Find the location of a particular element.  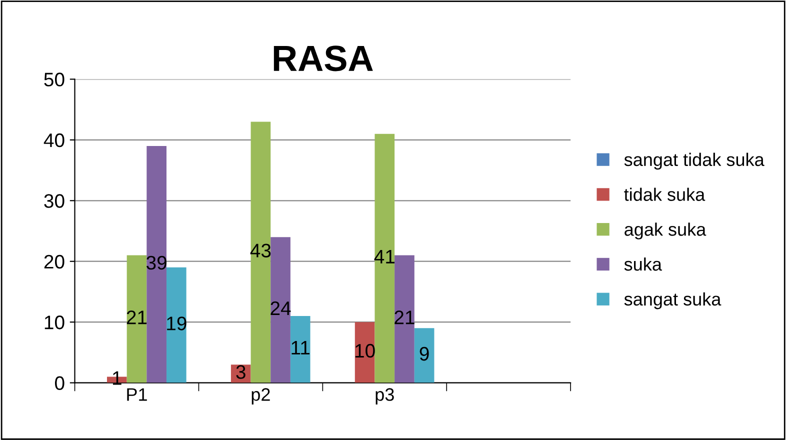

data-label: 21 is located at coordinates (404, 317).